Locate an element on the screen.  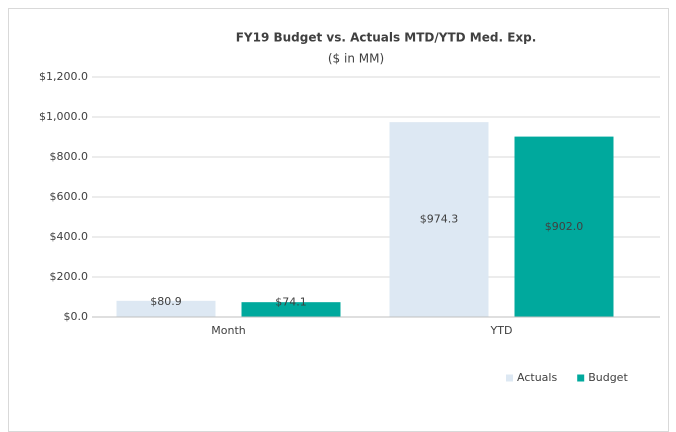
y-tick-label: $200.0 is located at coordinates (69, 276).